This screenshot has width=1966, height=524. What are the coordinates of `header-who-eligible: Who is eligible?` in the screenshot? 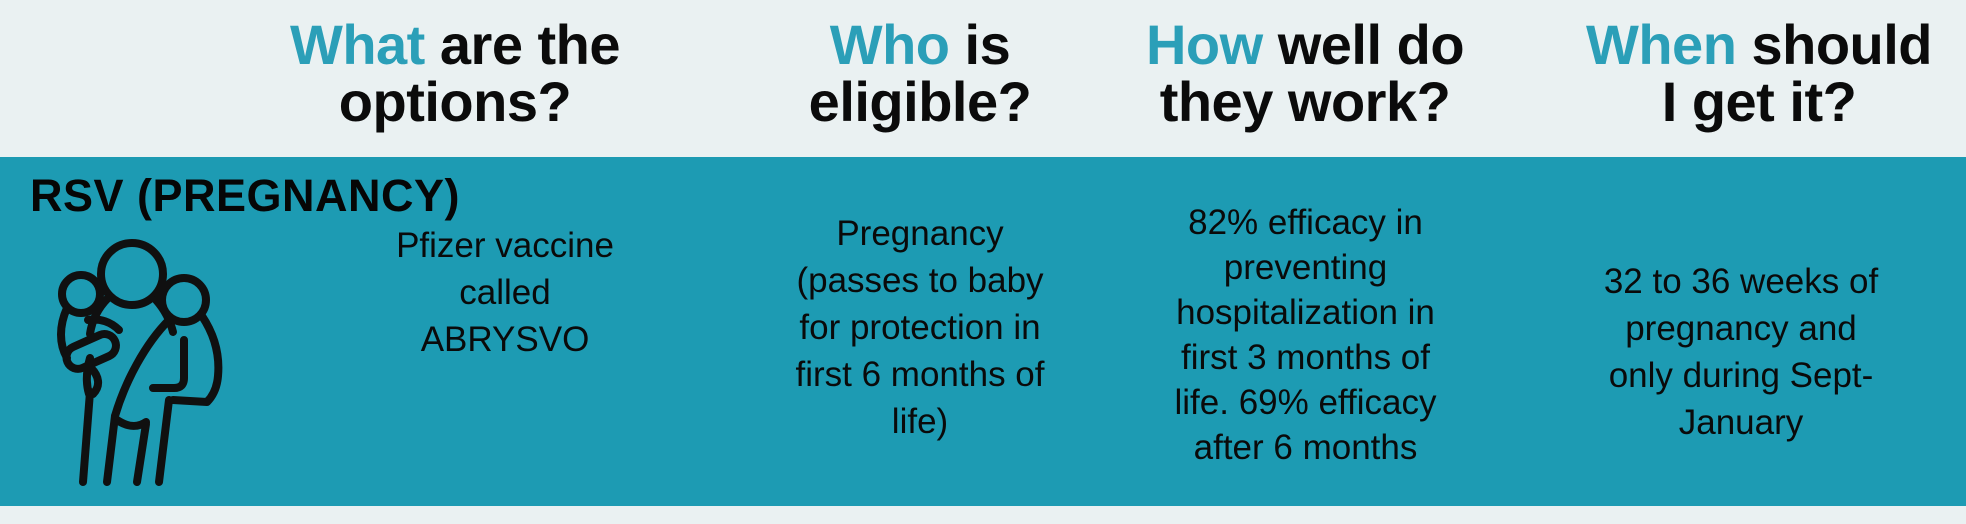 It's located at (920, 73).